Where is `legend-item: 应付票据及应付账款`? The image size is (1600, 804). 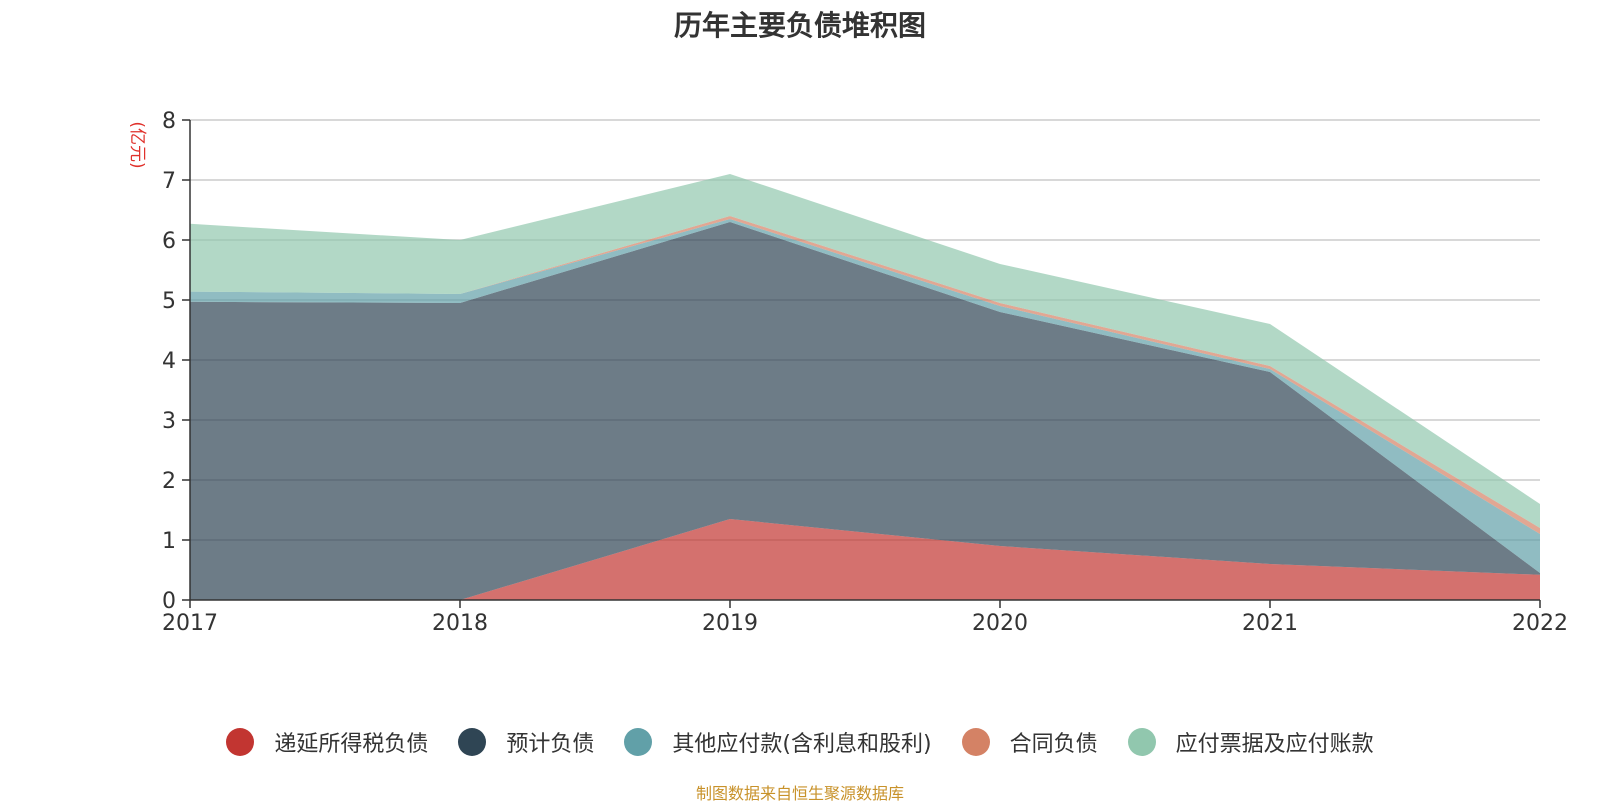 legend-item: 应付票据及应付账款 is located at coordinates (1250, 742).